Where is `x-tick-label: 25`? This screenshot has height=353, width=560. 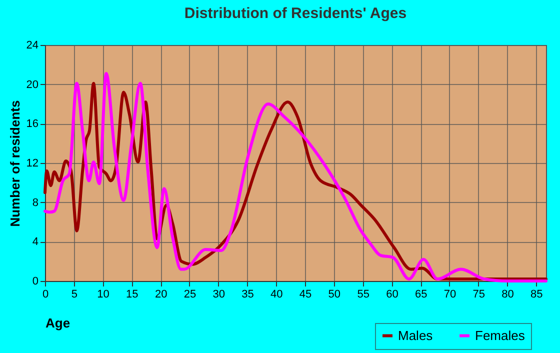 x-tick-label: 25 is located at coordinates (190, 294).